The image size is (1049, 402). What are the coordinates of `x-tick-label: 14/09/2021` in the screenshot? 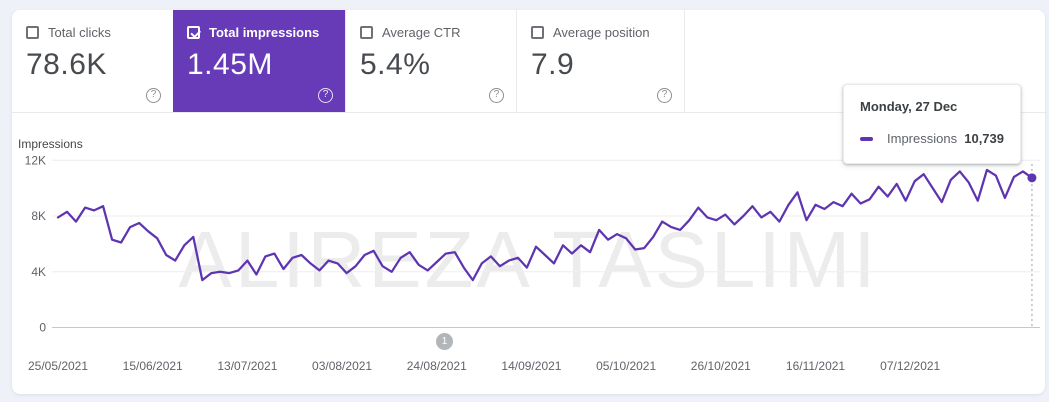 It's located at (531, 366).